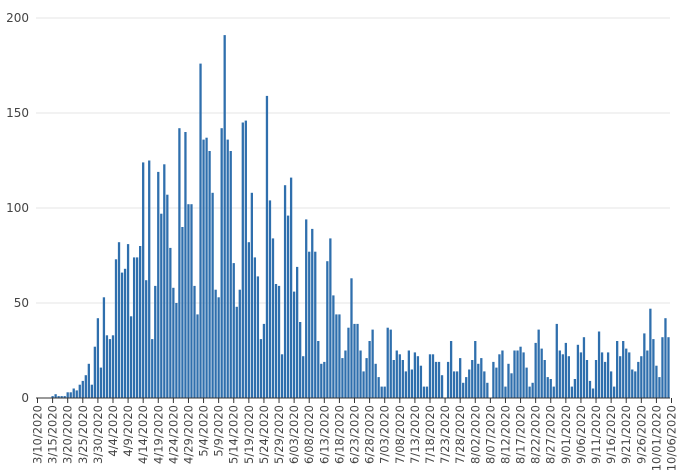  Describe the element at coordinates (38, 434) in the screenshot. I see `x-tick-label: 3/10/2020` at that location.